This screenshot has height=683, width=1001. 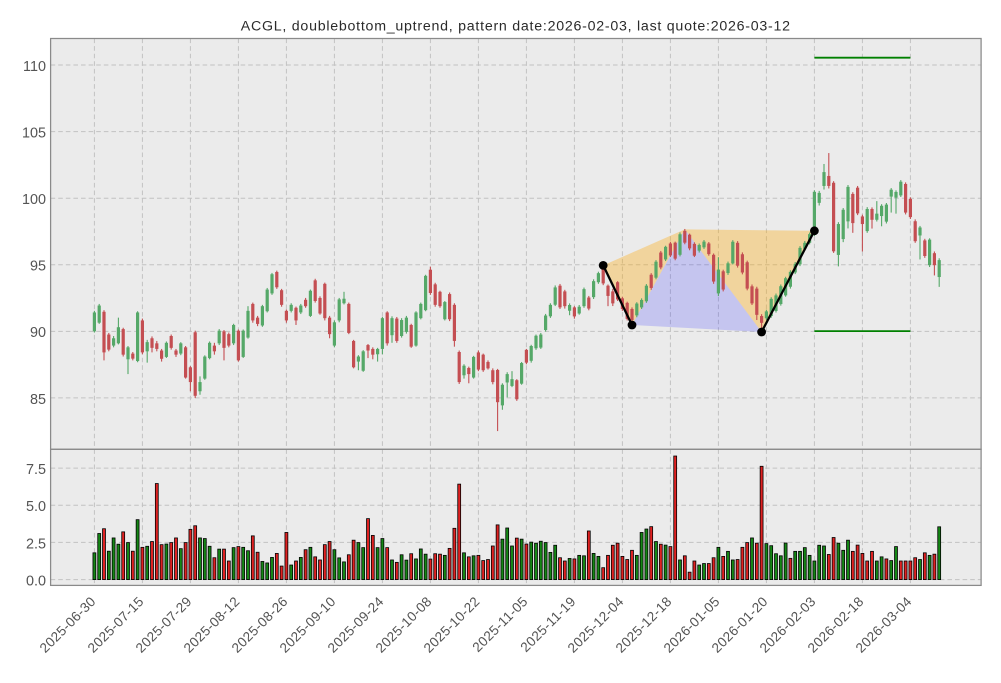 What do you see at coordinates (38, 400) in the screenshot?
I see `svg-text: 85` at bounding box center [38, 400].